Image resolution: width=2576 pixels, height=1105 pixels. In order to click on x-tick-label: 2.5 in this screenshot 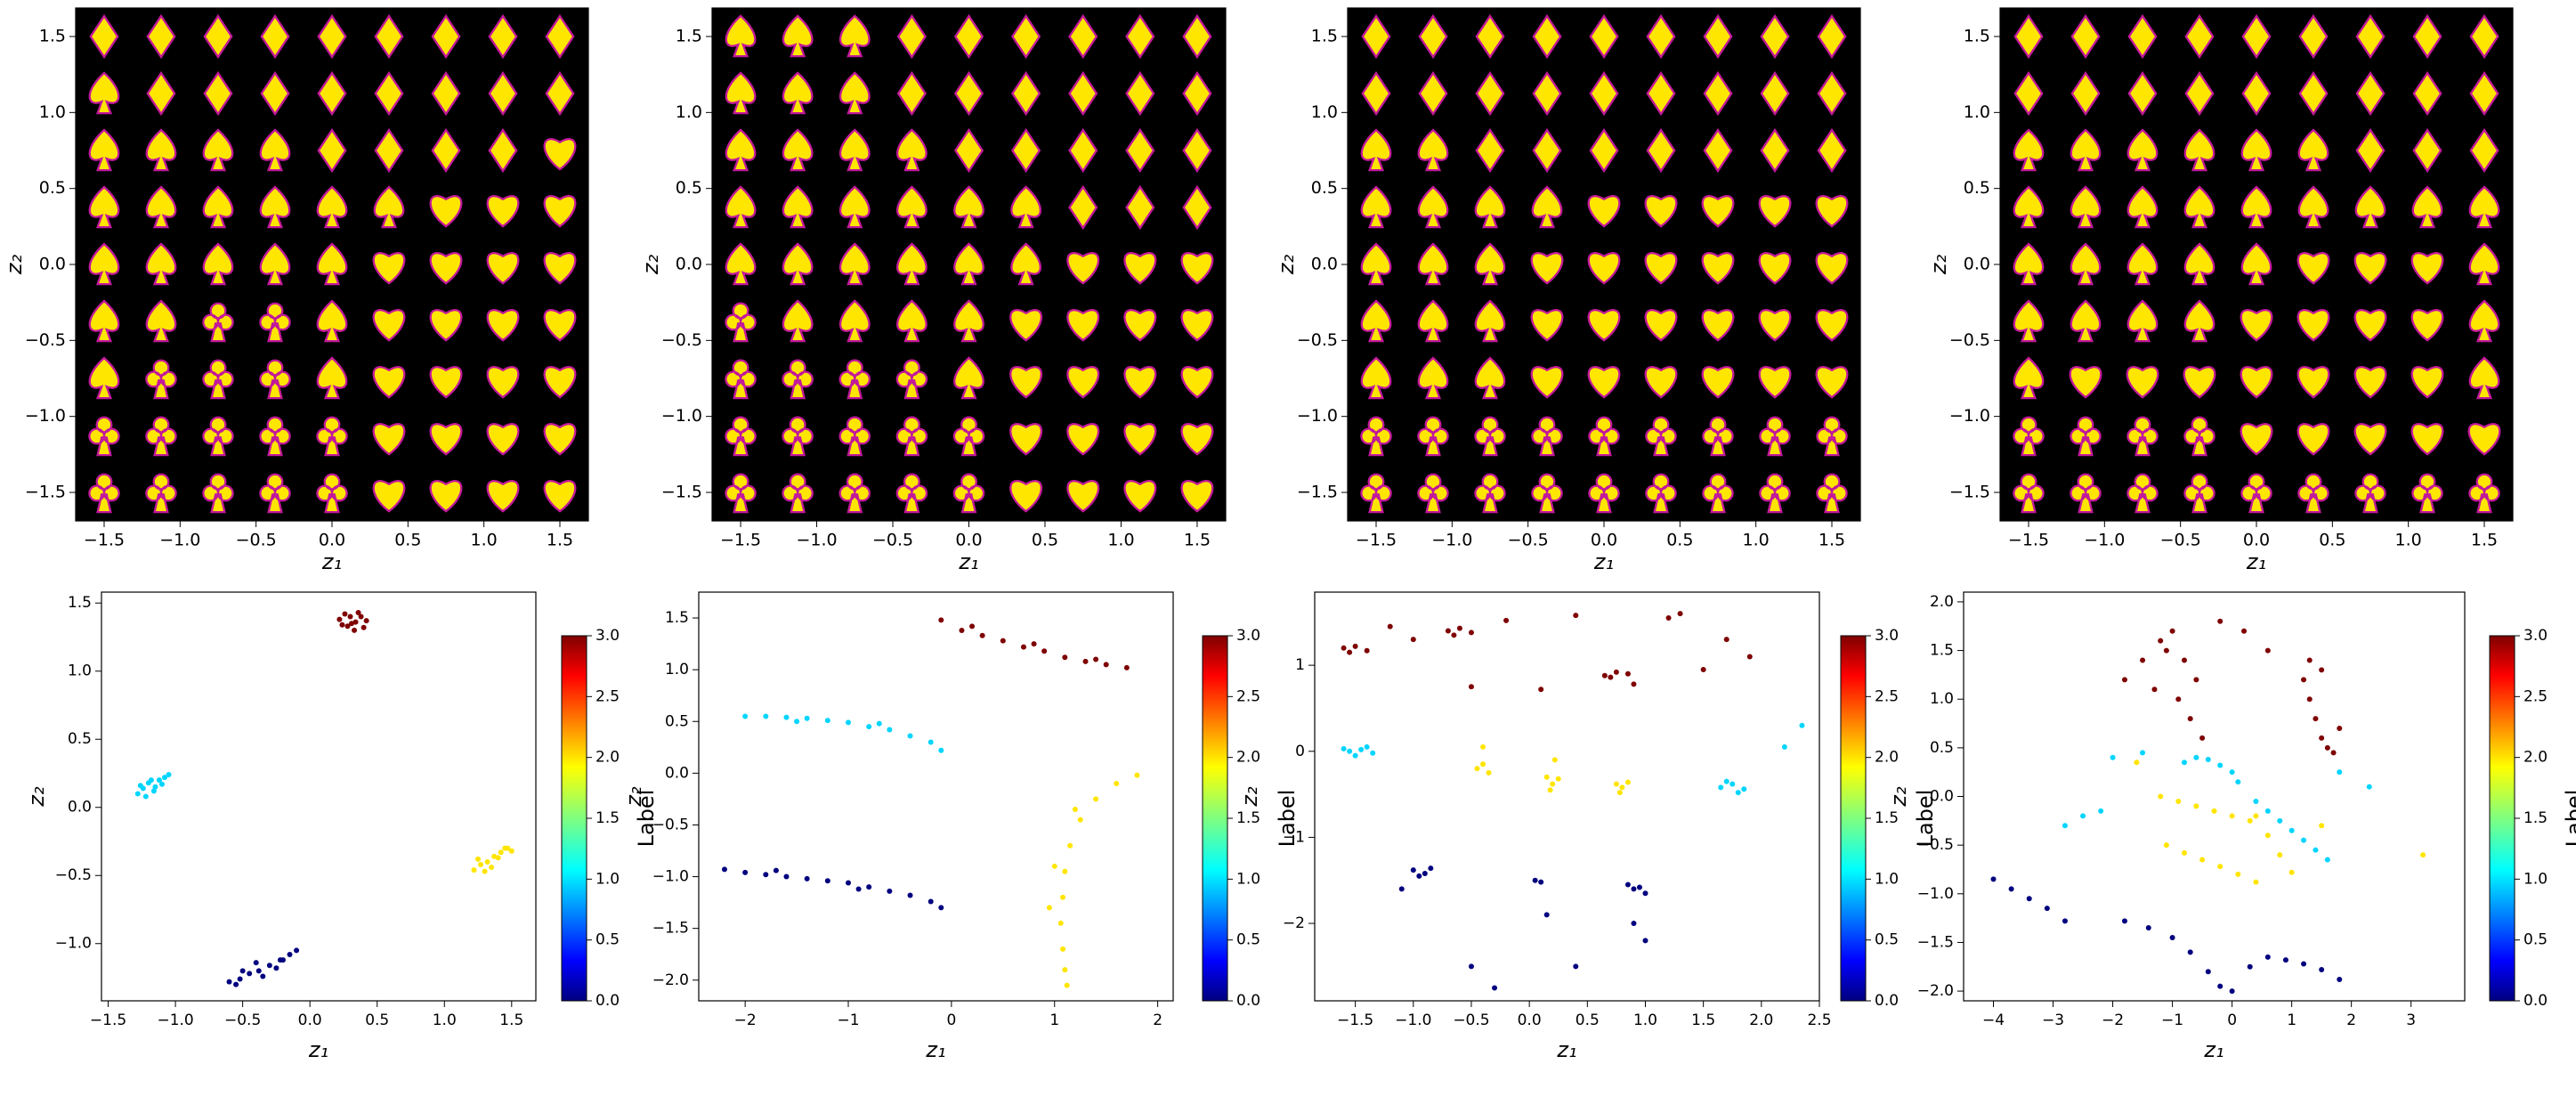, I will do `click(1819, 1020)`.